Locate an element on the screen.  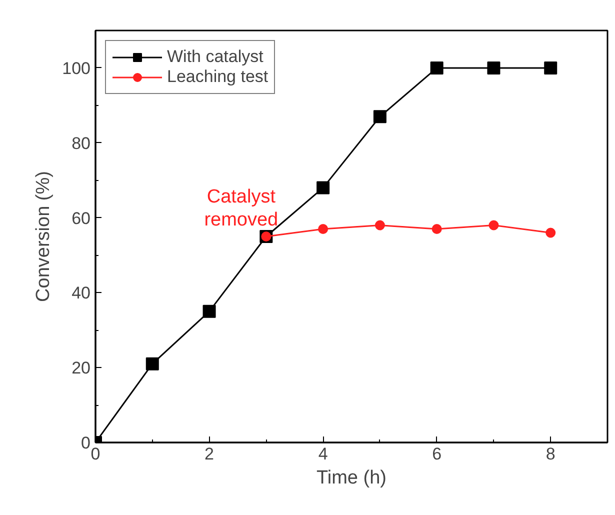
y-axis-title: Conversion (%) is located at coordinates (43, 236).